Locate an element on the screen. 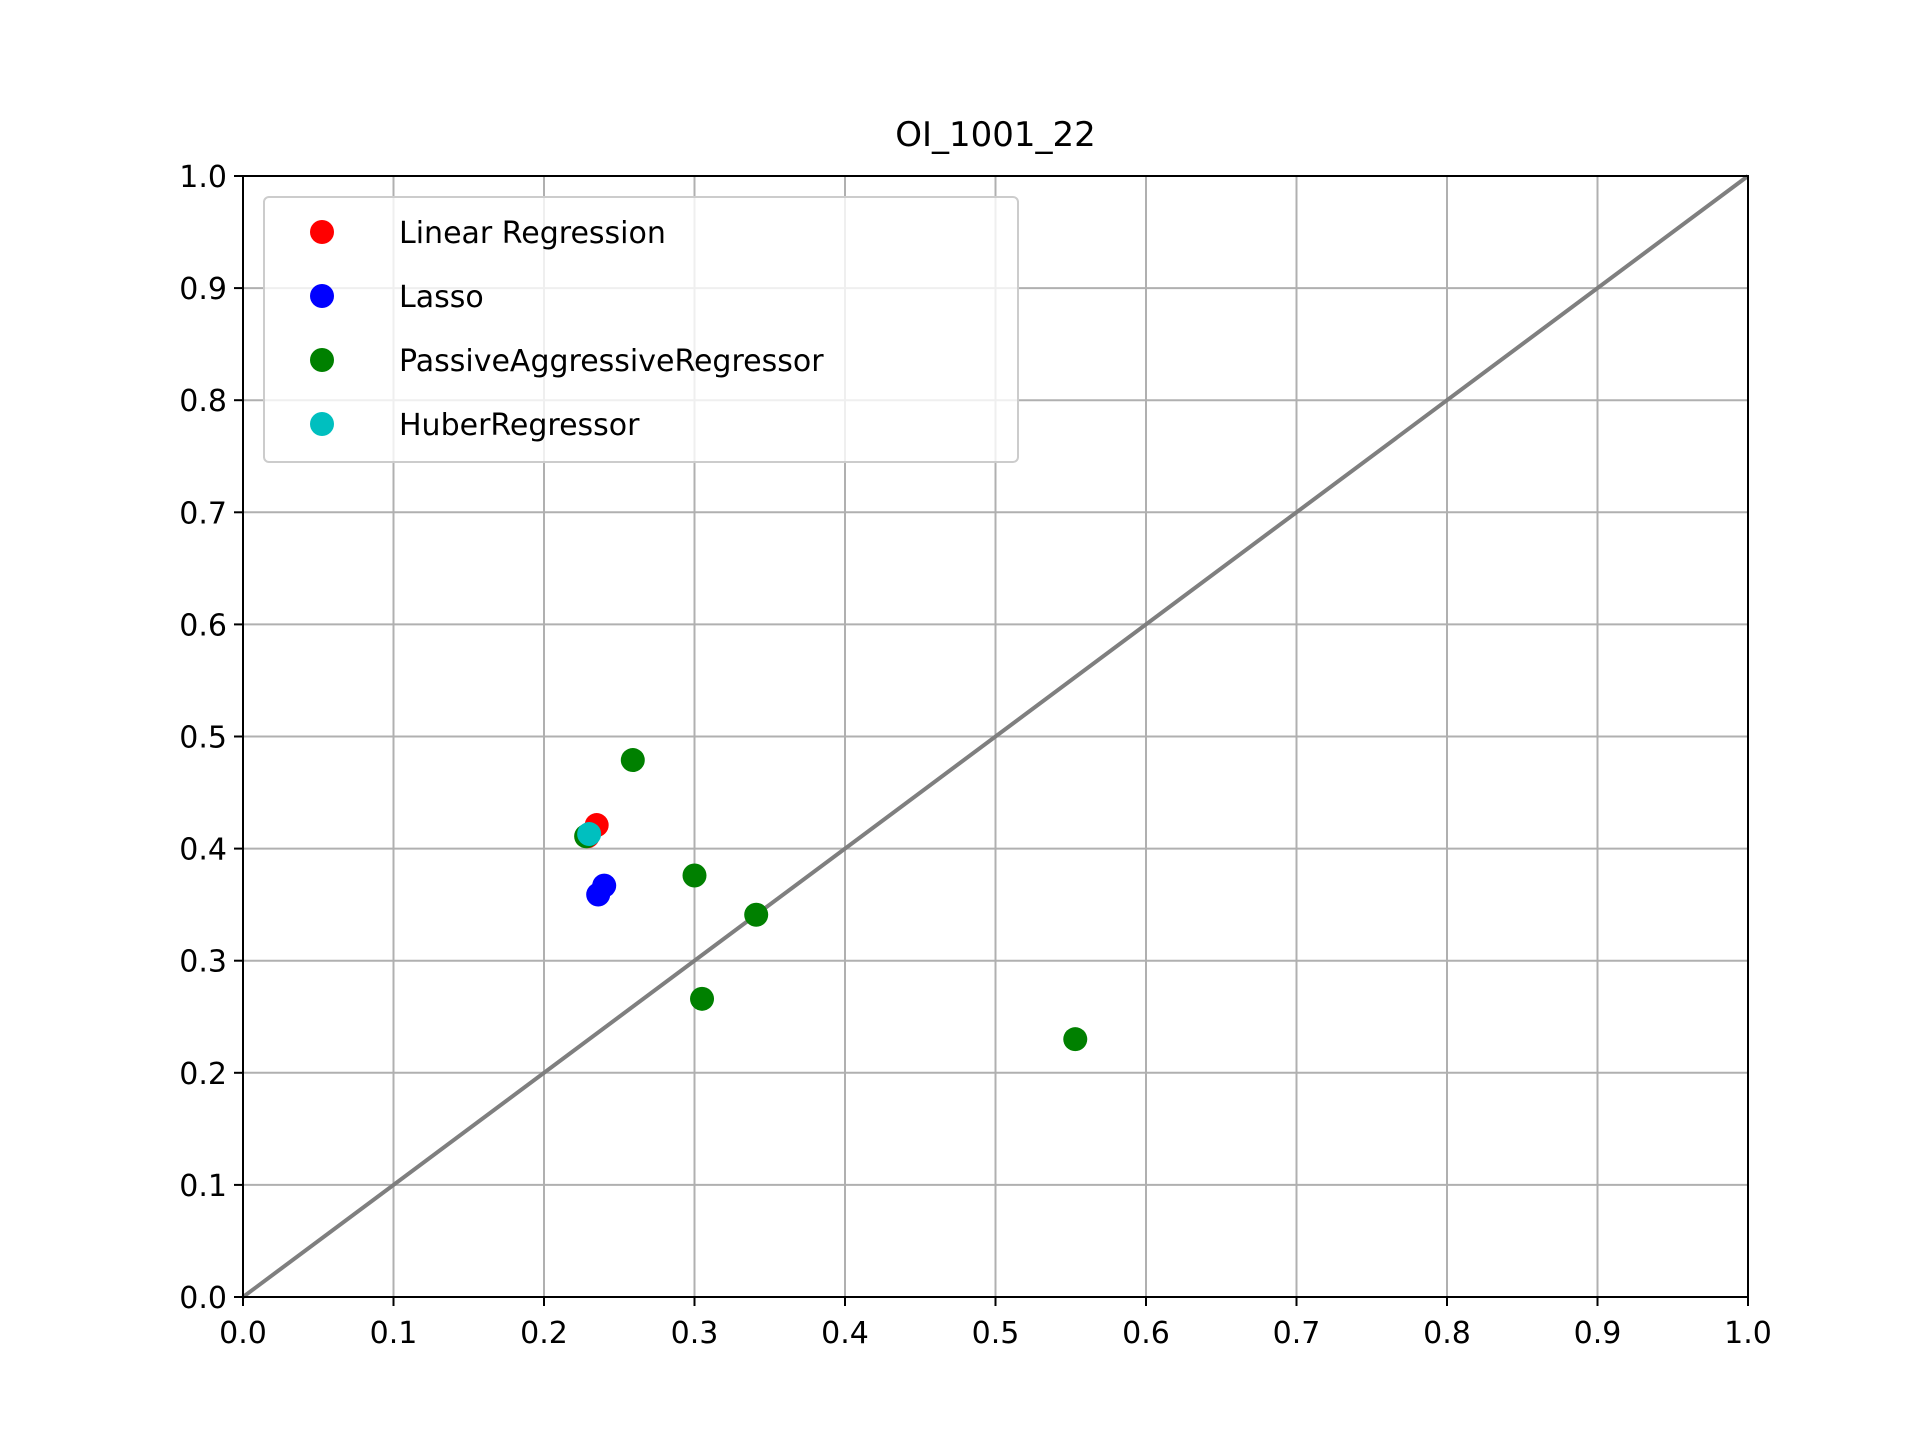 The height and width of the screenshot is (1444, 1920). legend-label-passiveaggressiveregressor: PassiveAggressiveRegressor is located at coordinates (611, 361).